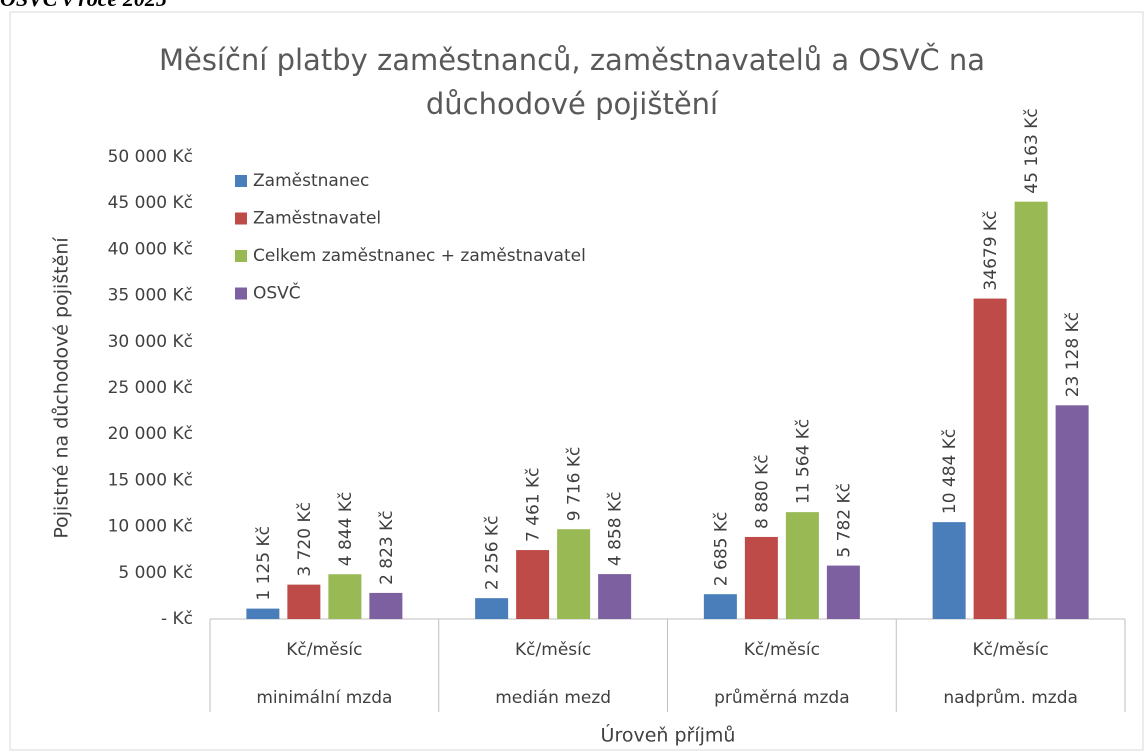  What do you see at coordinates (493, 553) in the screenshot?
I see `data-label: 2 256 Kč` at bounding box center [493, 553].